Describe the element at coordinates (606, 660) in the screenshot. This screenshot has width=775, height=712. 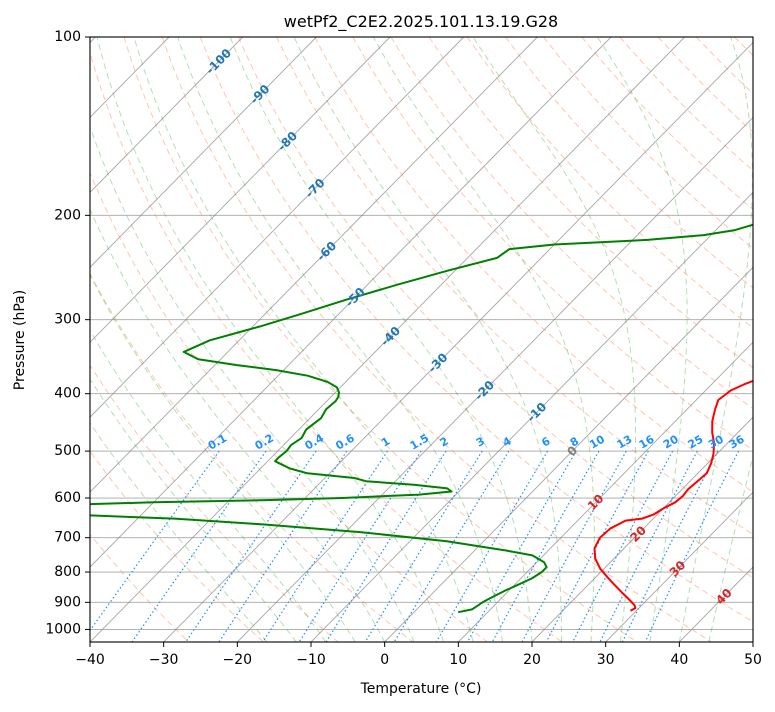
I see `x-tick-label: 30` at that location.